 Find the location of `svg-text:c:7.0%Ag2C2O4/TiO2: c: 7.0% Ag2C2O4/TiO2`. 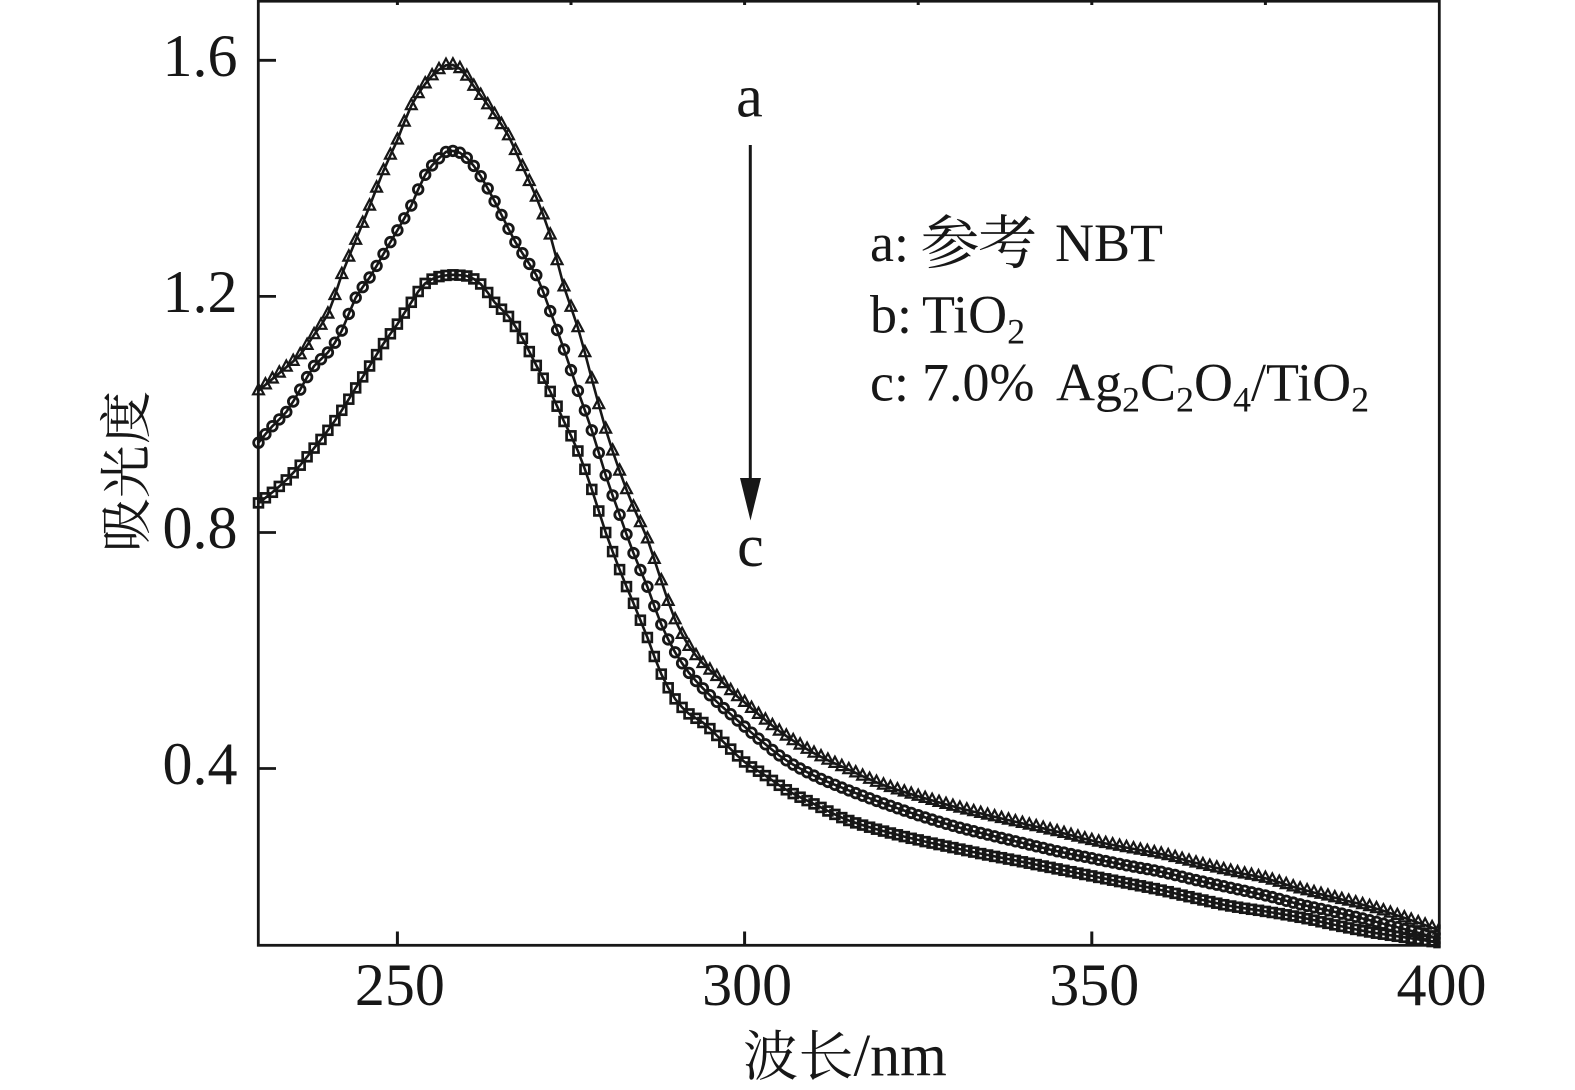

svg-text:c:7.0%Ag2C2O4/TiO2: c: 7.0% Ag2C2O4/TiO2 is located at coordinates (1119, 386).